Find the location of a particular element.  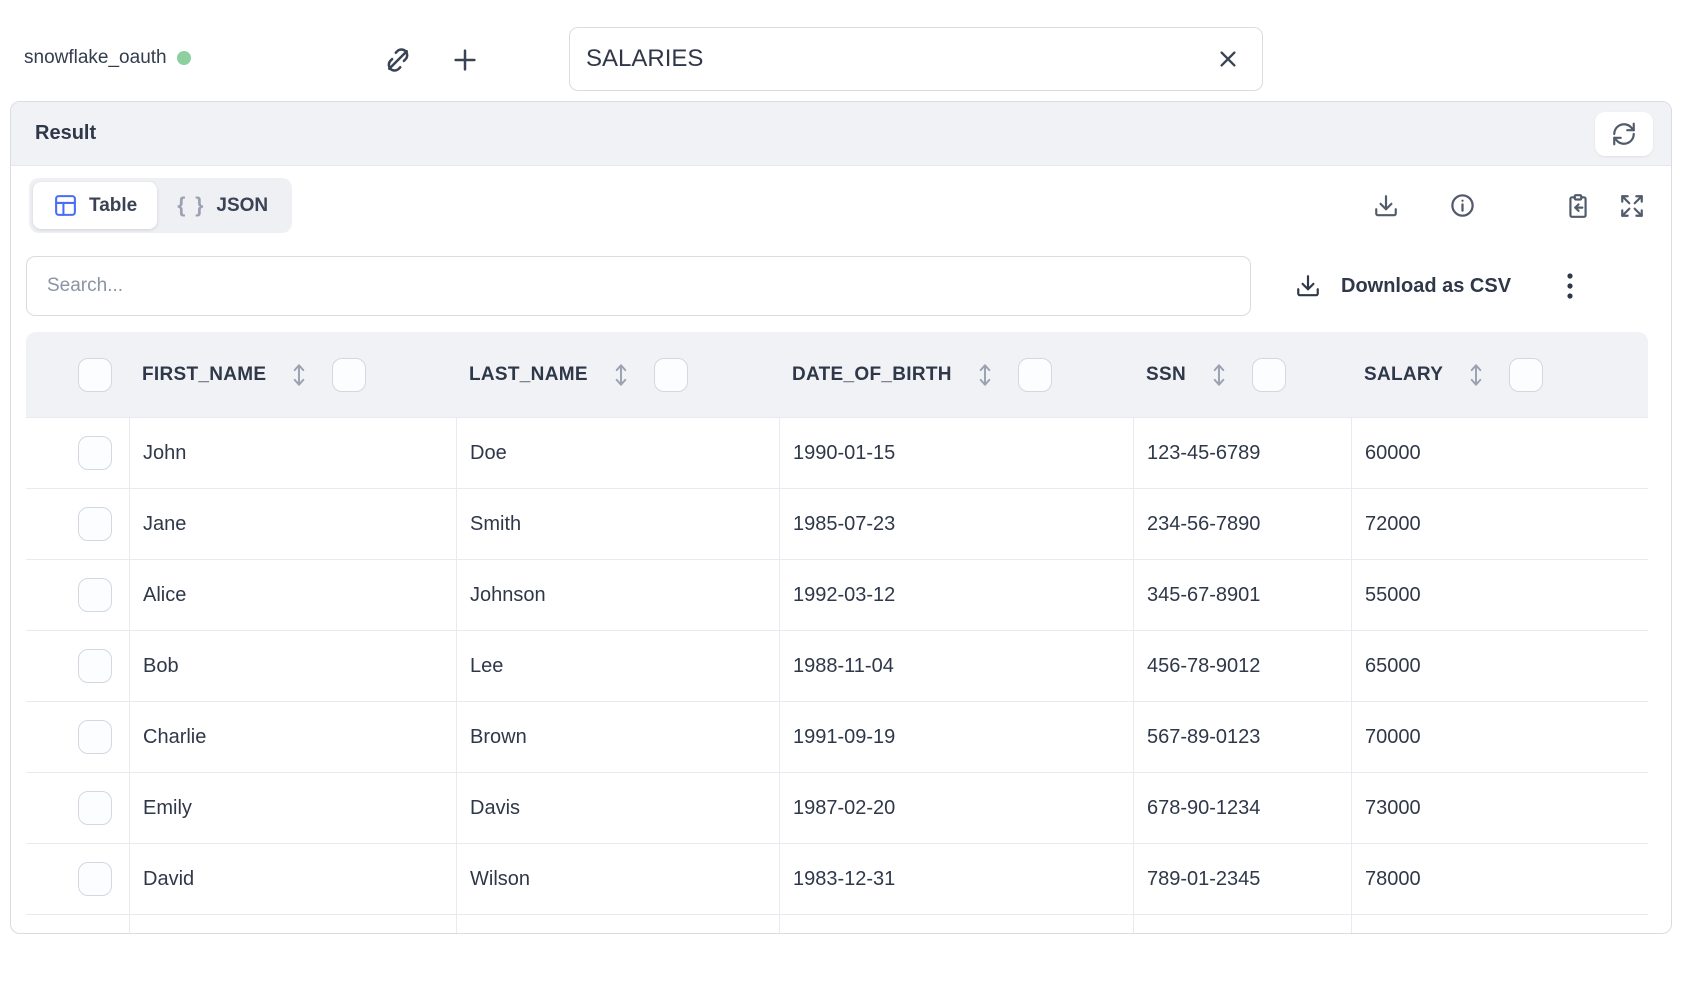

table-row: Bob Lee 1988-11-04 456-78-9012 65000 is located at coordinates (837, 665).